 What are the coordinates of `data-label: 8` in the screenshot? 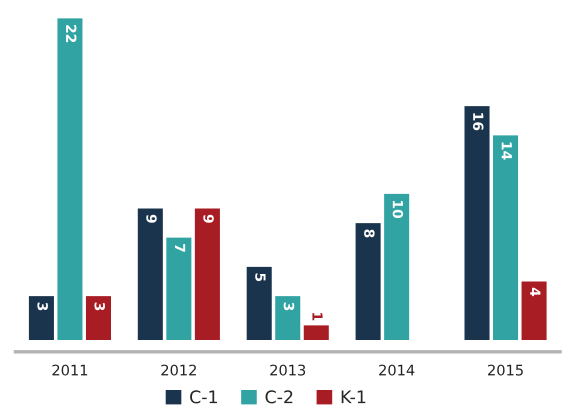 It's located at (369, 233).